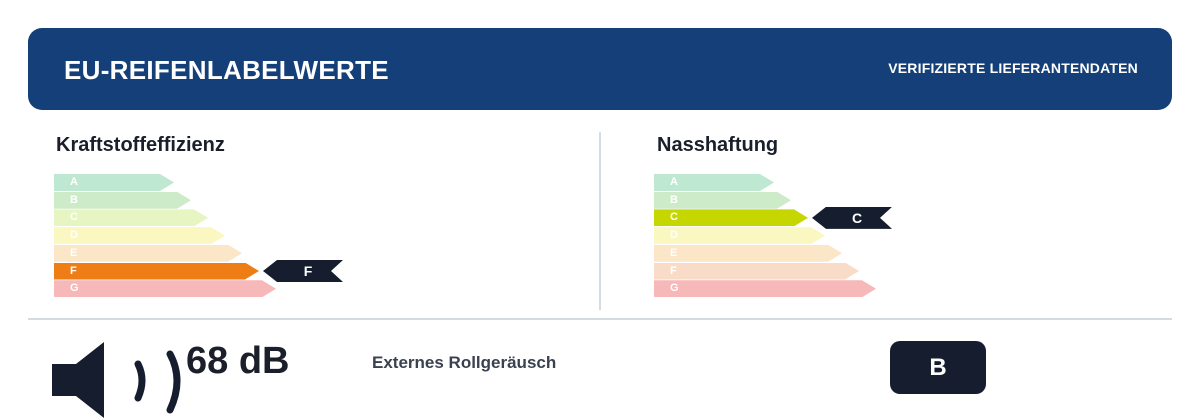 Image resolution: width=1200 pixels, height=420 pixels. Describe the element at coordinates (600, 221) in the screenshot. I see `vertical-divider` at that location.